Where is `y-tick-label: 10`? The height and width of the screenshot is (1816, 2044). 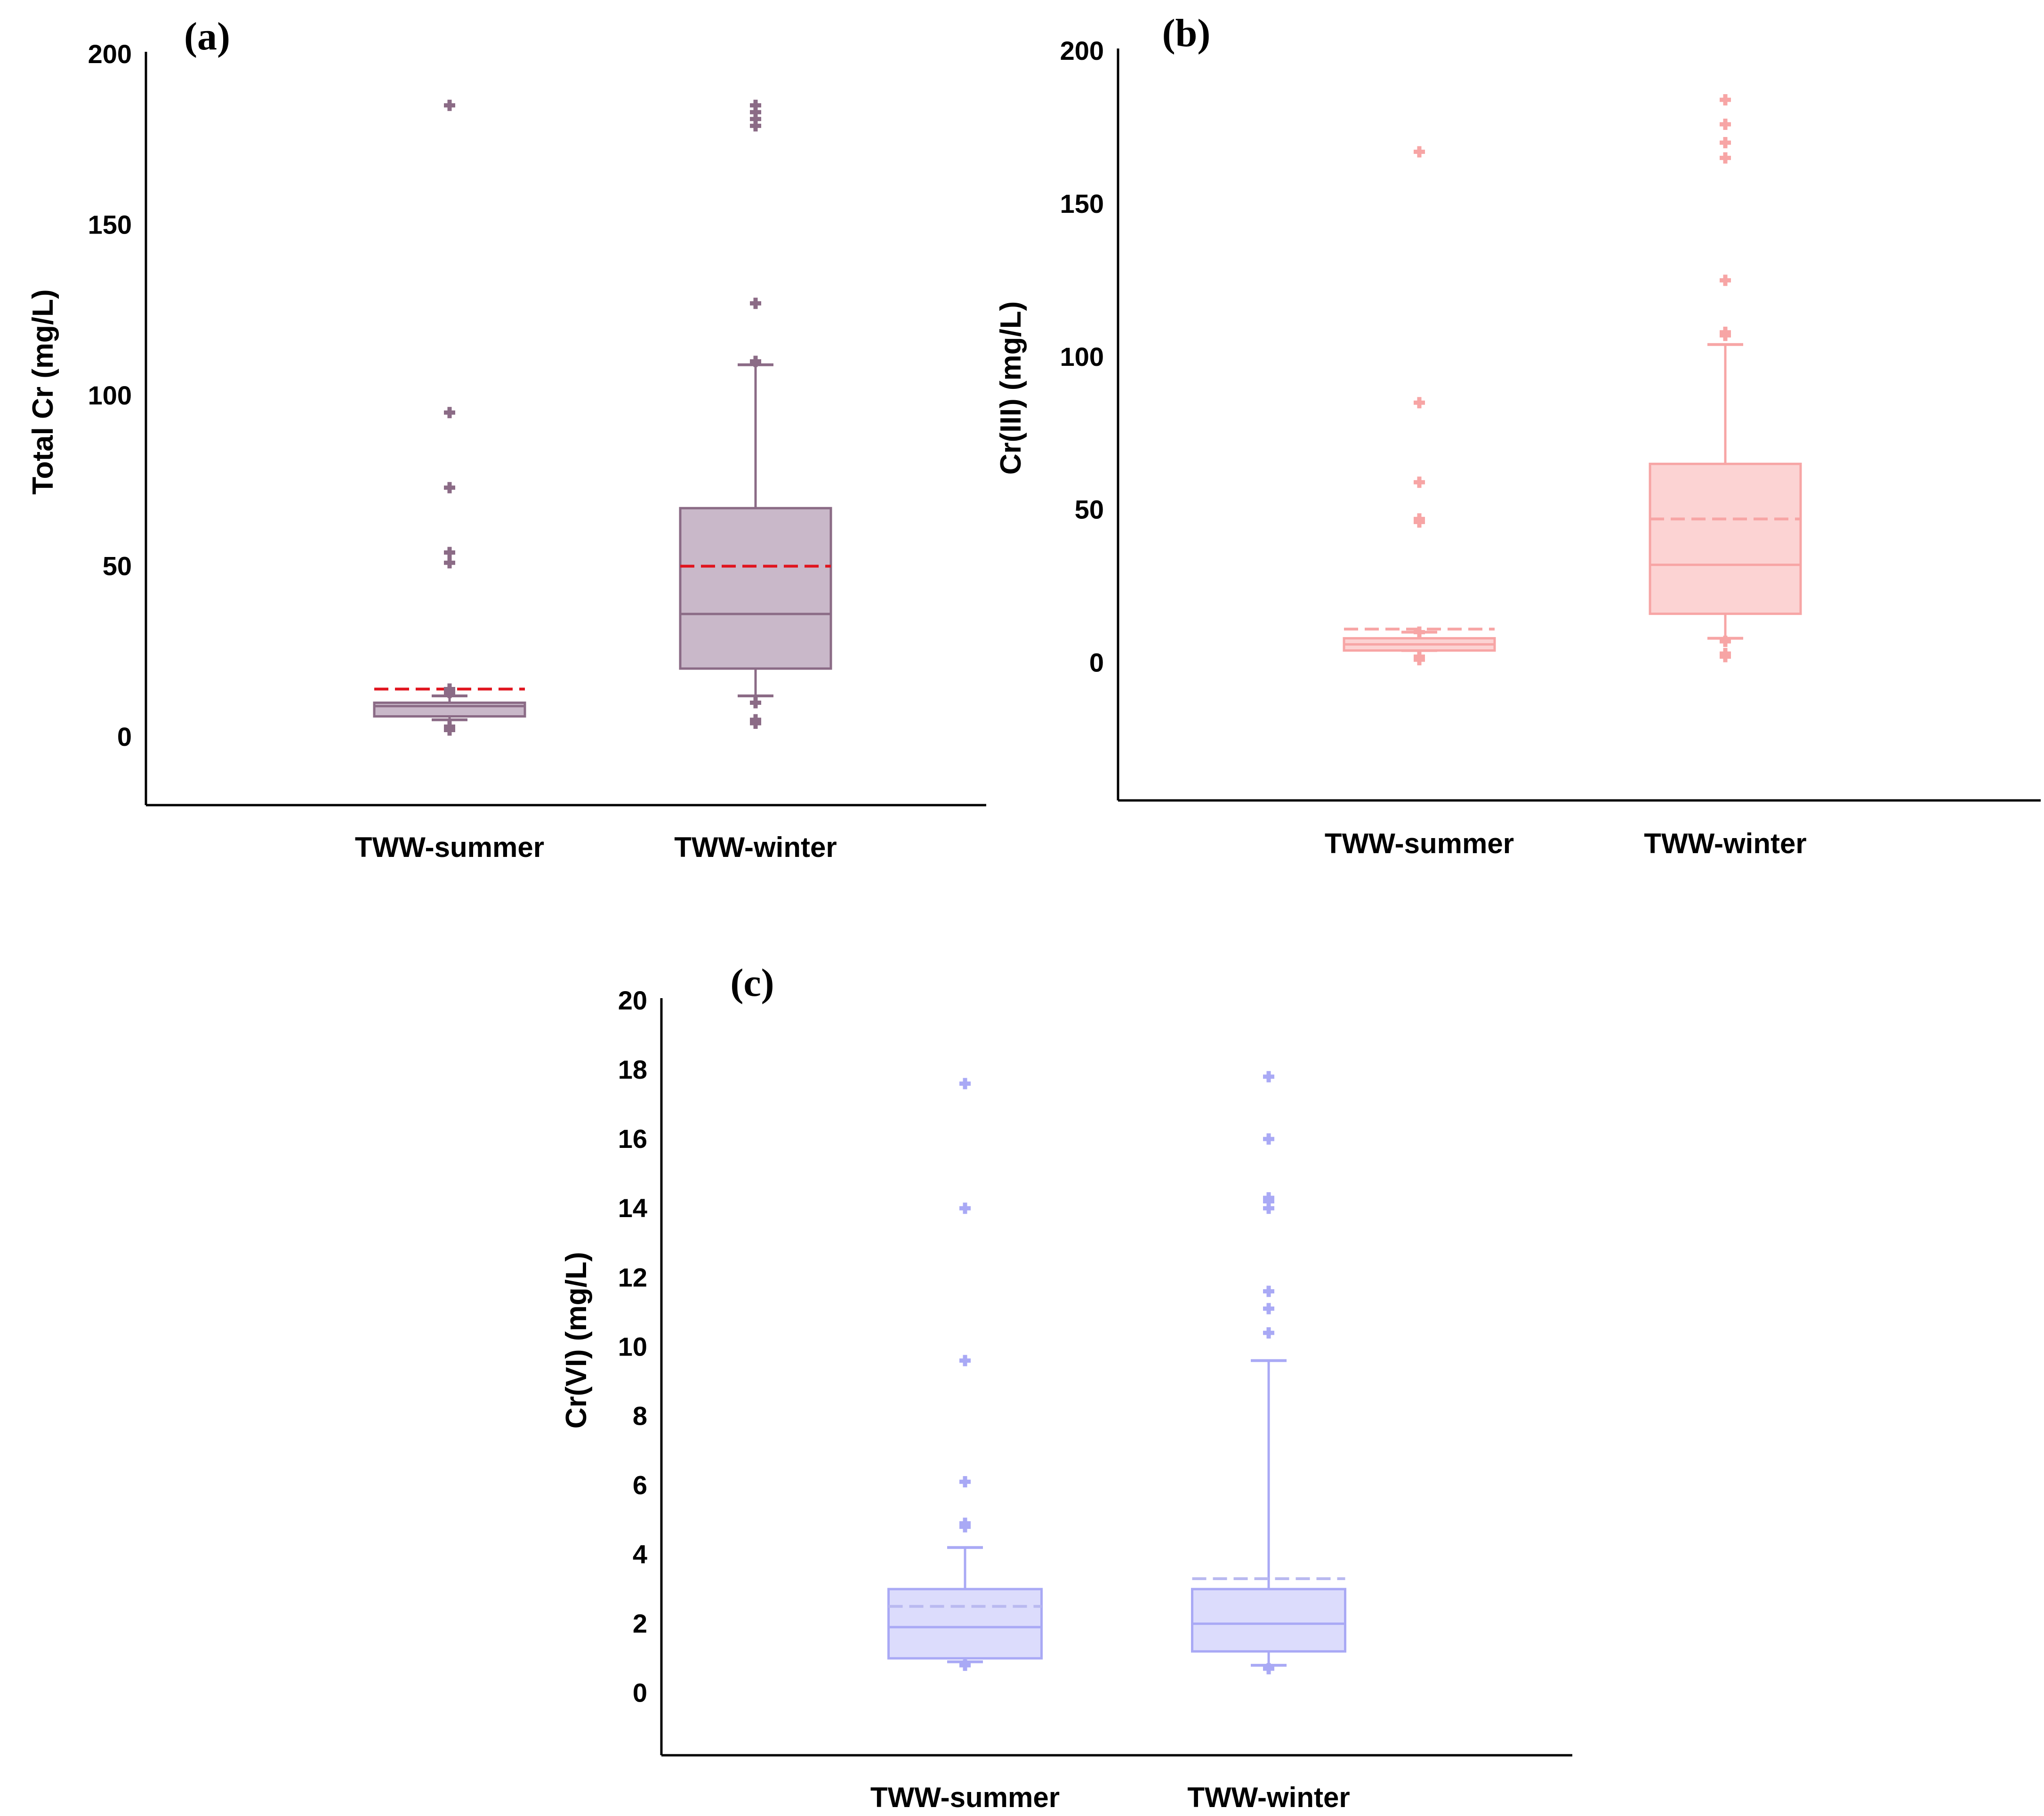
y-tick-label: 10 is located at coordinates (632, 1346).